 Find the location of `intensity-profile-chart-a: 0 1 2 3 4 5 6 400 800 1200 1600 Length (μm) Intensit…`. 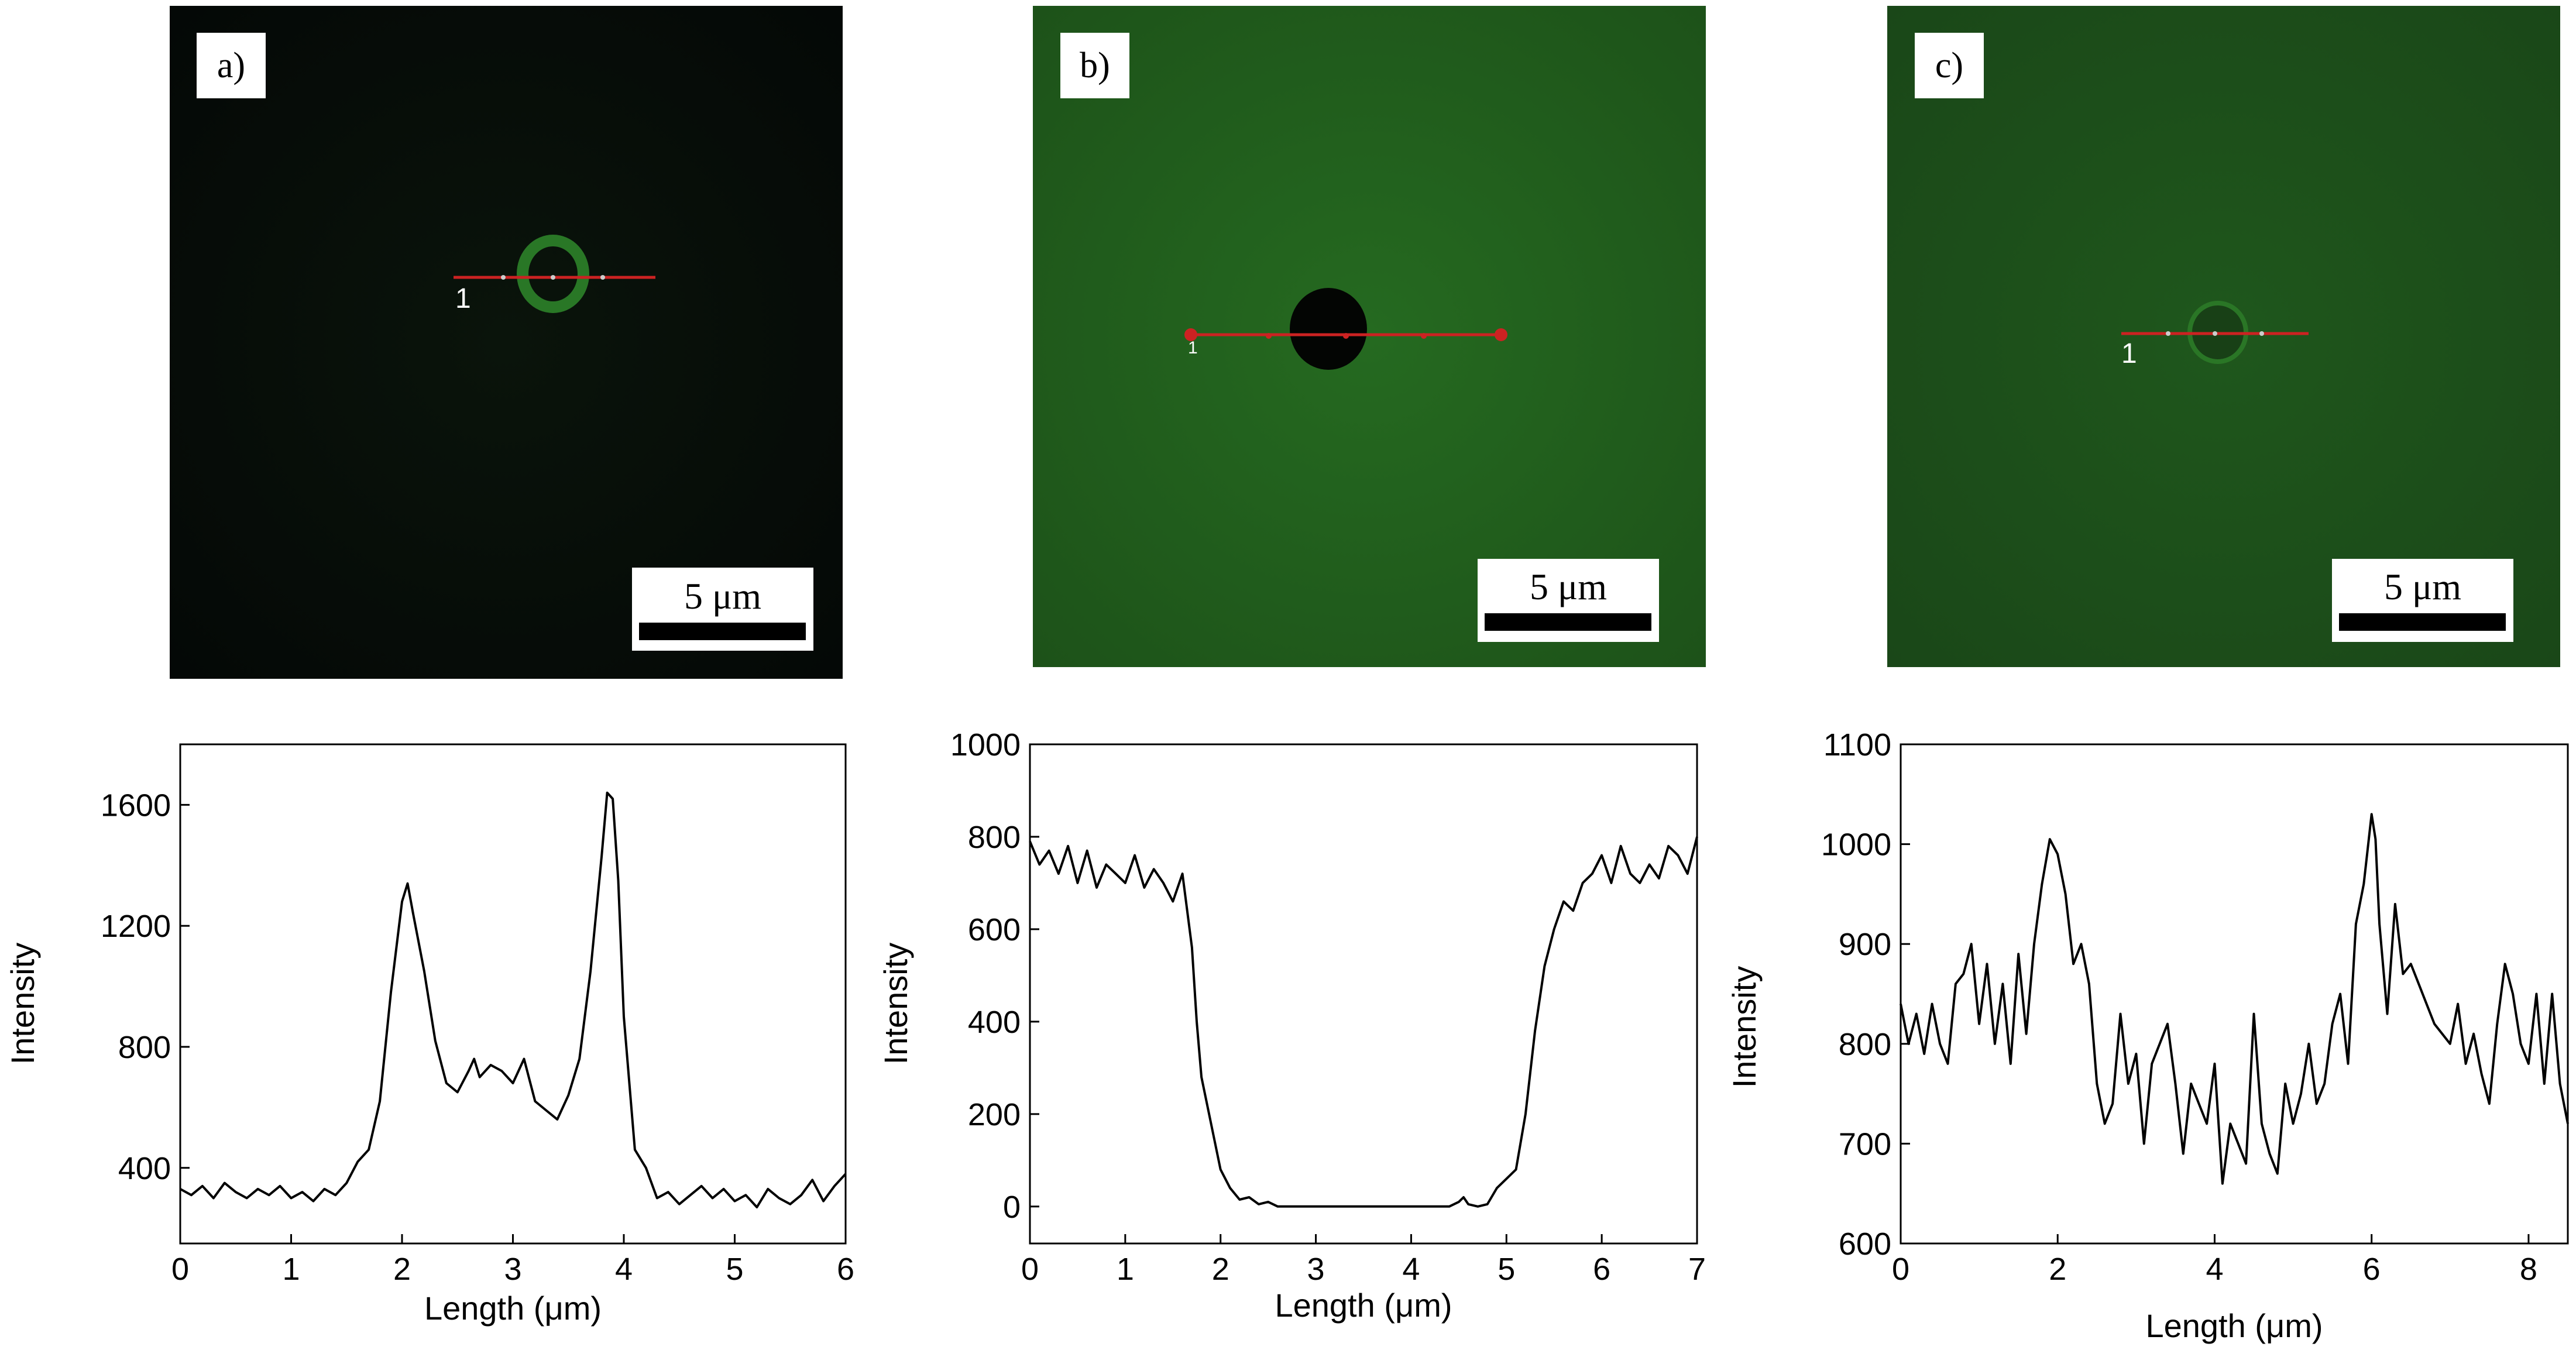

intensity-profile-chart-a: 0 1 2 3 4 5 6 400 800 1200 1600 Length (μm) Intensit… is located at coordinates (429, 1035).